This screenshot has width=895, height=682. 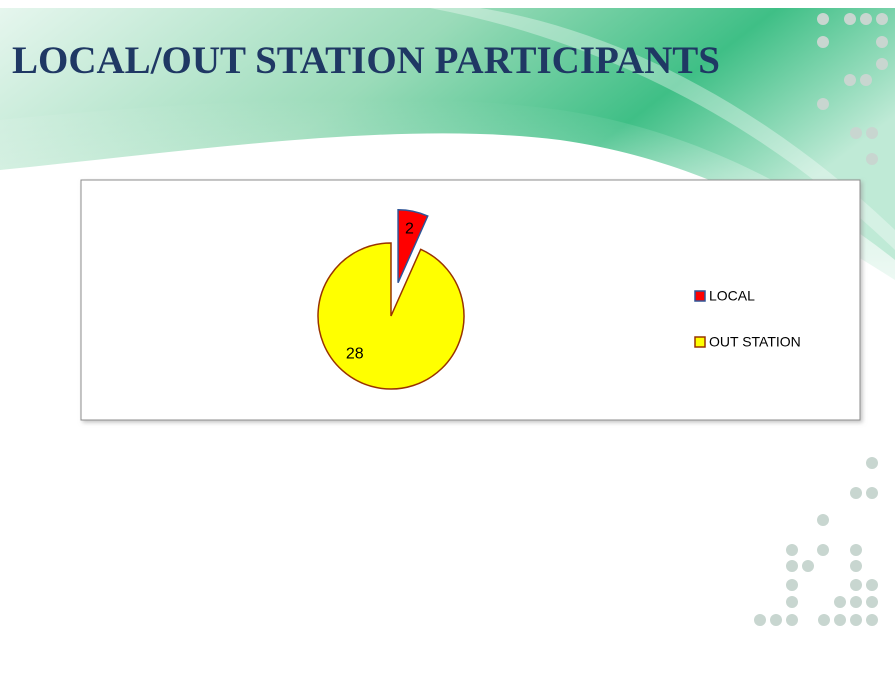 What do you see at coordinates (447, 4) in the screenshot?
I see `top-strip` at bounding box center [447, 4].